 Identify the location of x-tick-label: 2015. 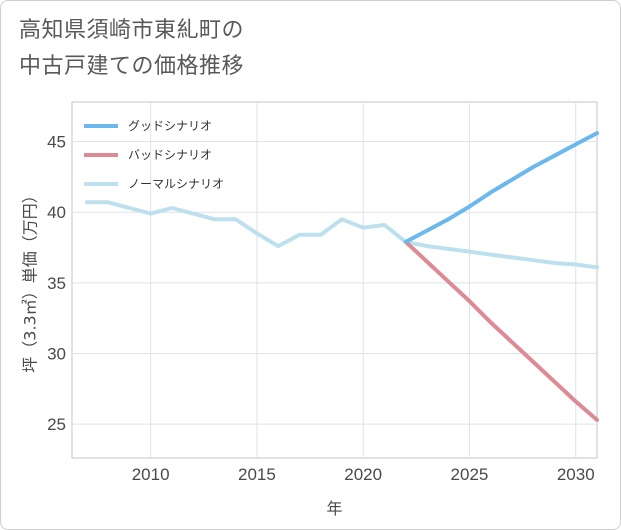
(257, 474).